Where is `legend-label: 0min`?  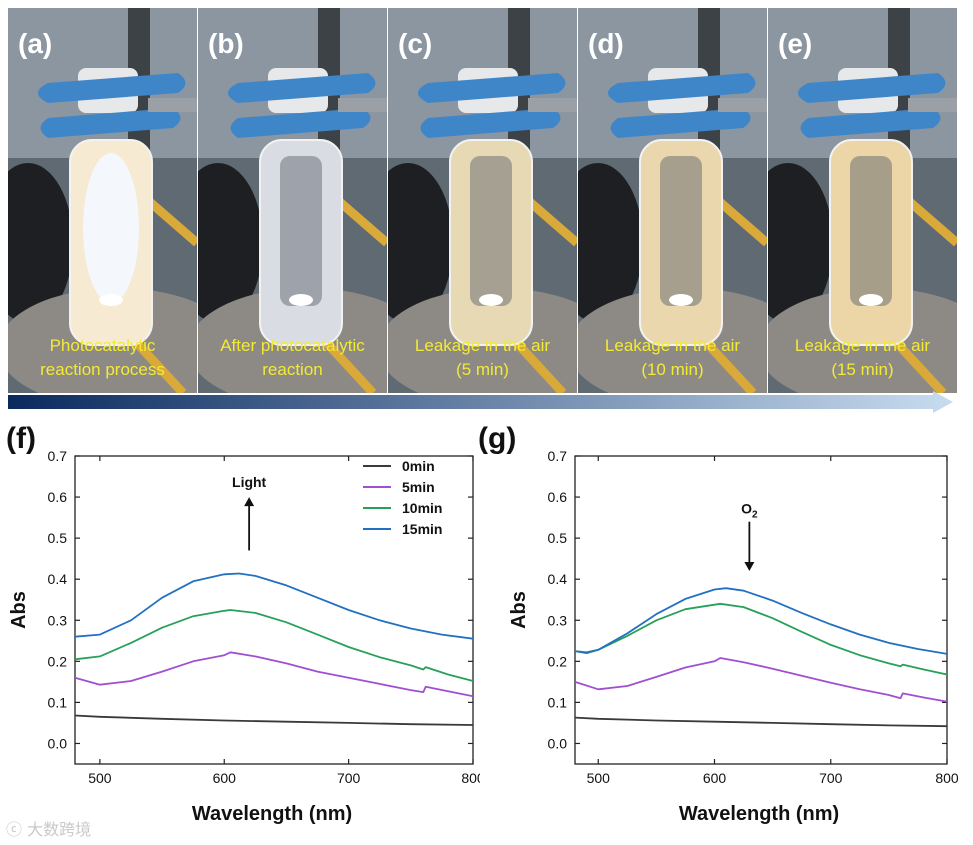 legend-label: 0min is located at coordinates (418, 466).